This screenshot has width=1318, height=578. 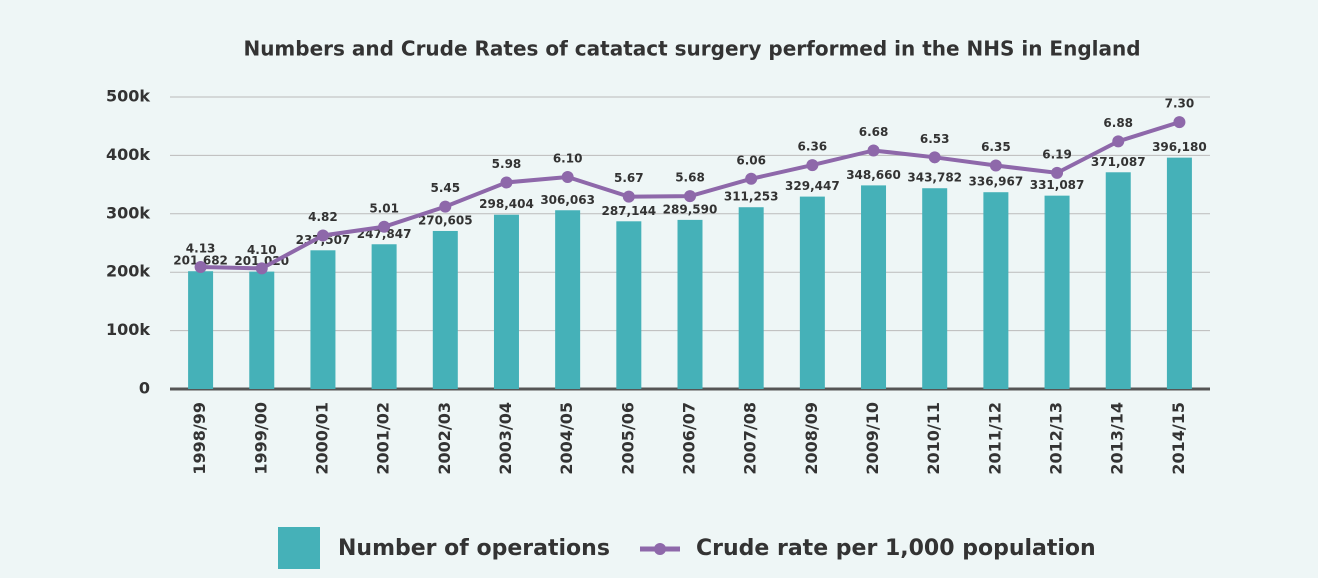 What do you see at coordinates (144, 388) in the screenshot?
I see `y-tick-label: 0` at bounding box center [144, 388].